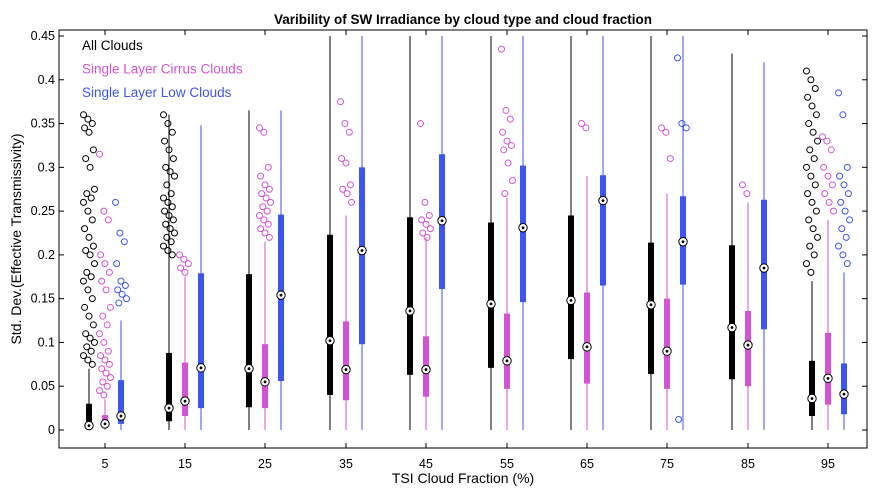  Describe the element at coordinates (346, 464) in the screenshot. I see `x-tick-label: 35` at that location.